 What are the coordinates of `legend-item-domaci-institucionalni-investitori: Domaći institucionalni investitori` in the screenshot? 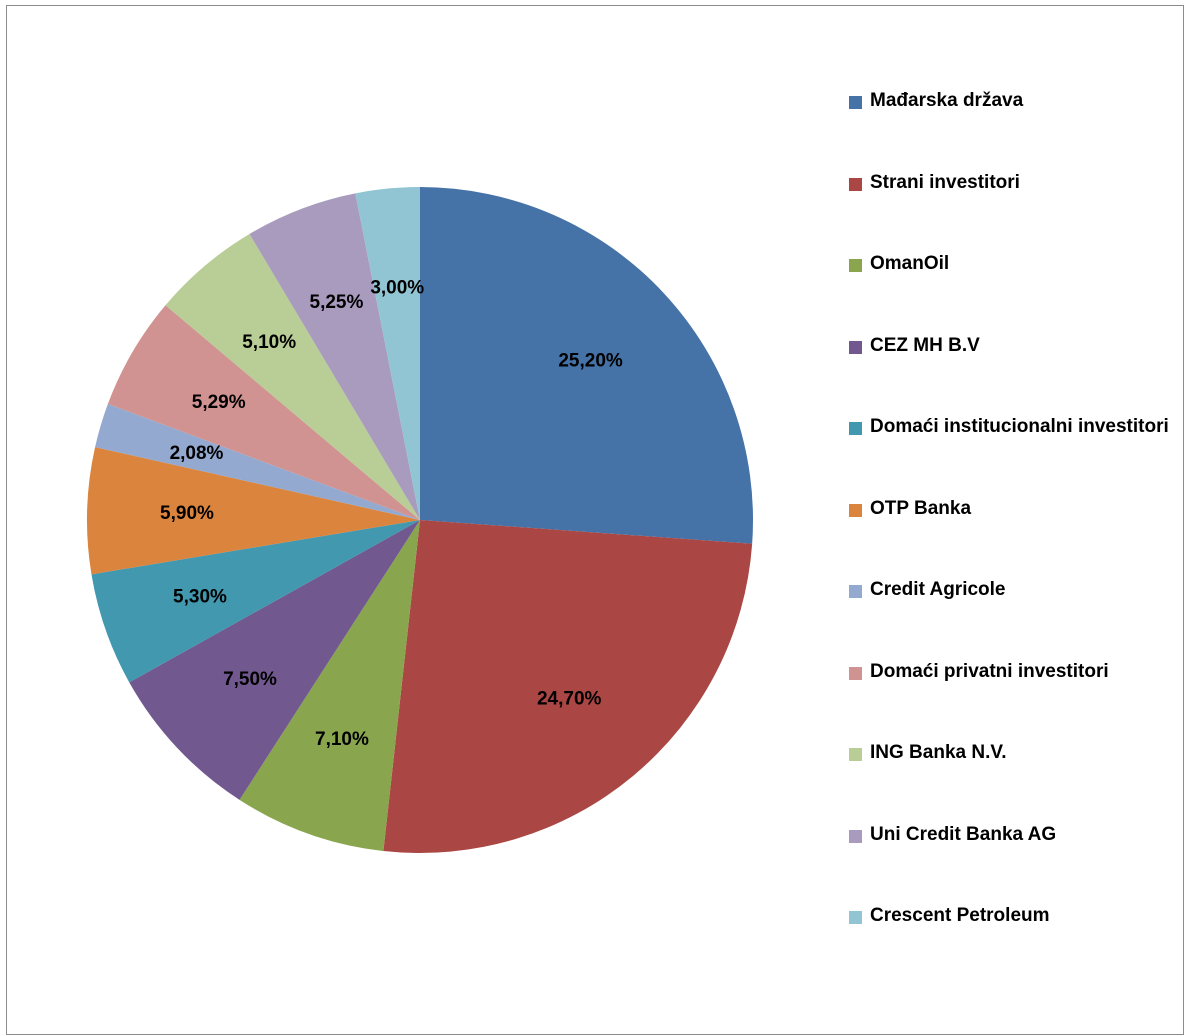 It's located at (1009, 428).